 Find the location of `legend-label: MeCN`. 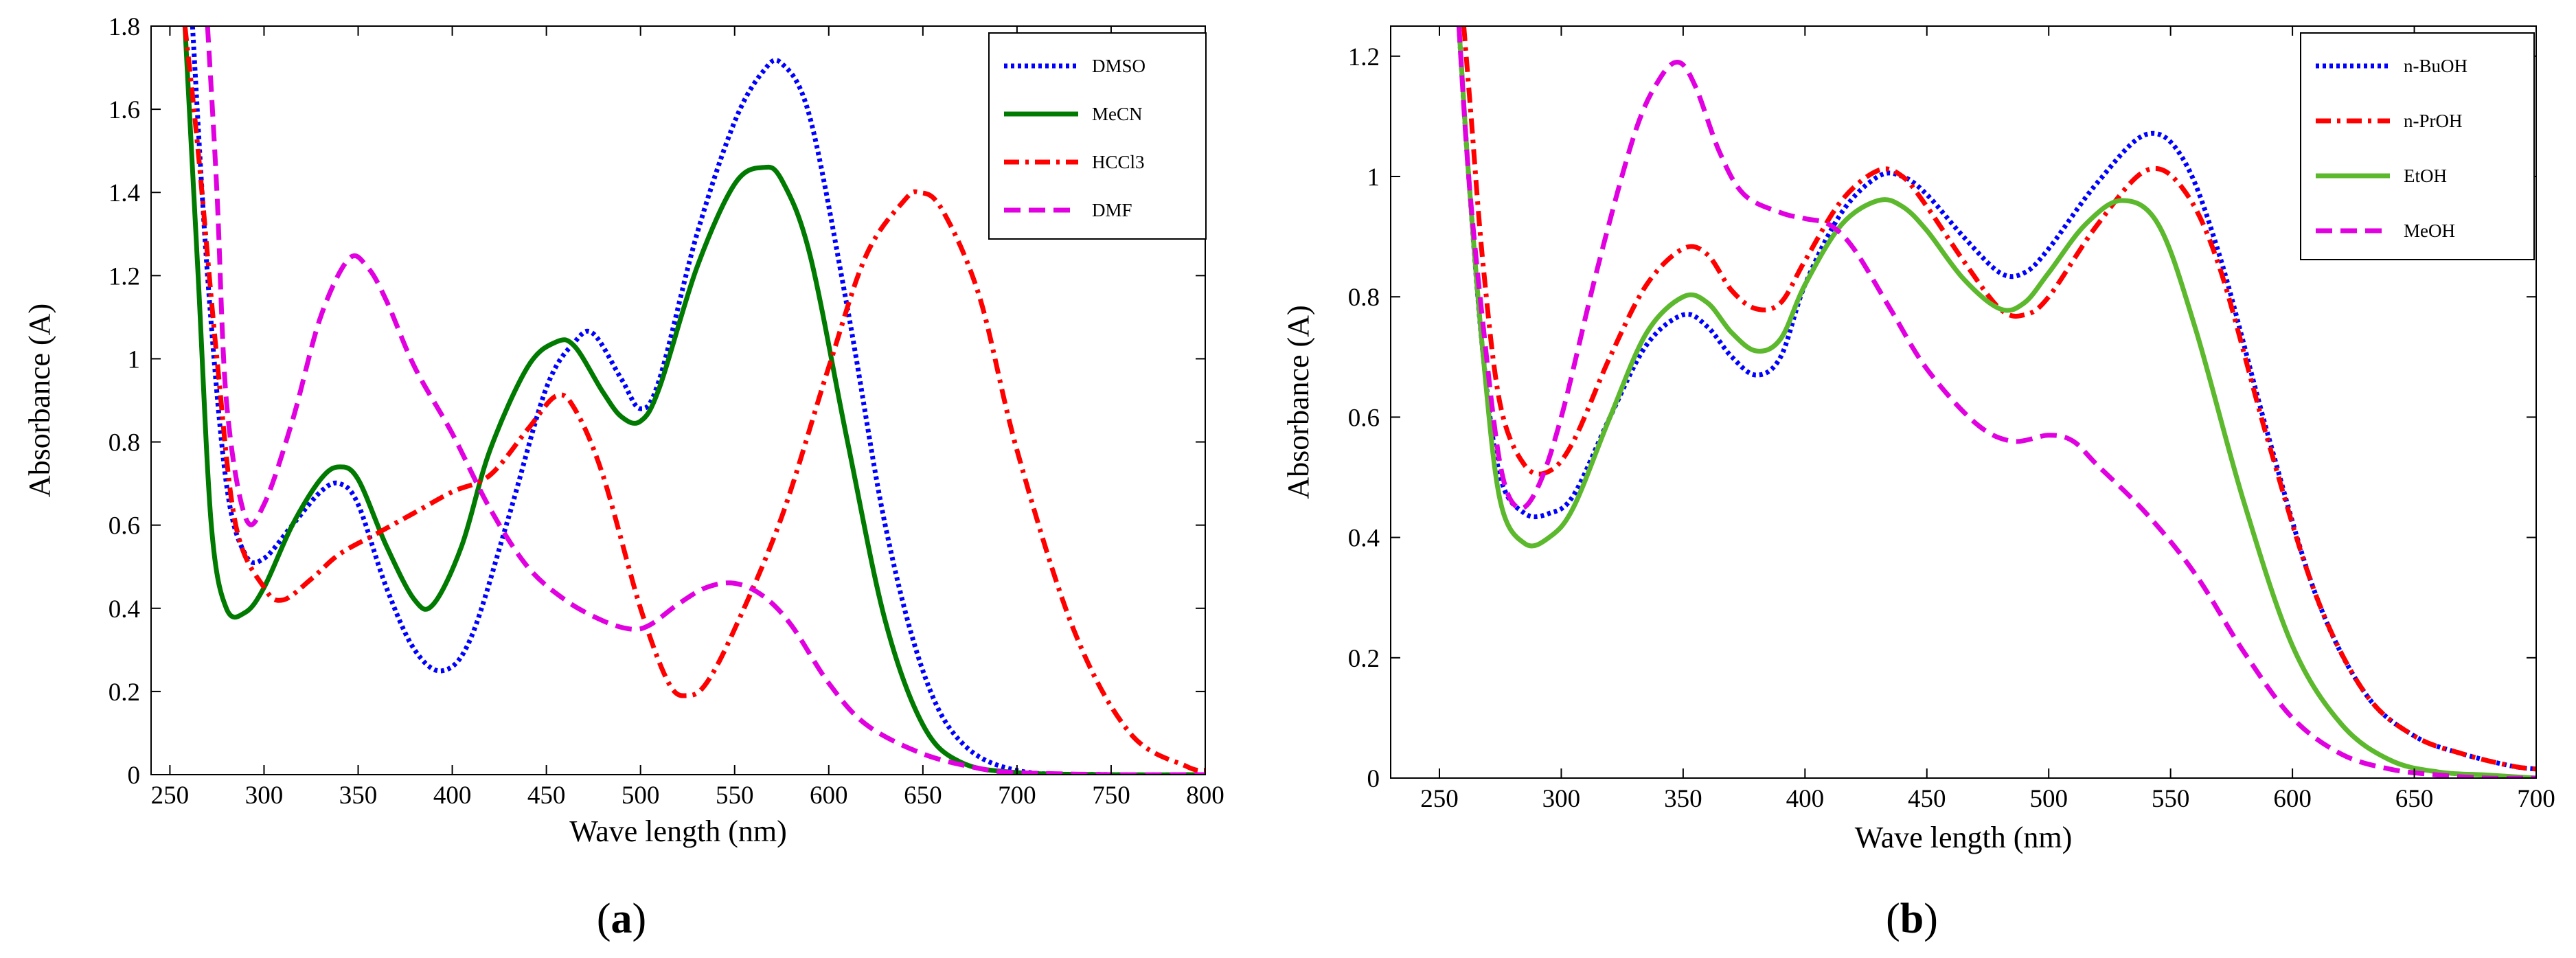

legend-label: MeCN is located at coordinates (1117, 114).